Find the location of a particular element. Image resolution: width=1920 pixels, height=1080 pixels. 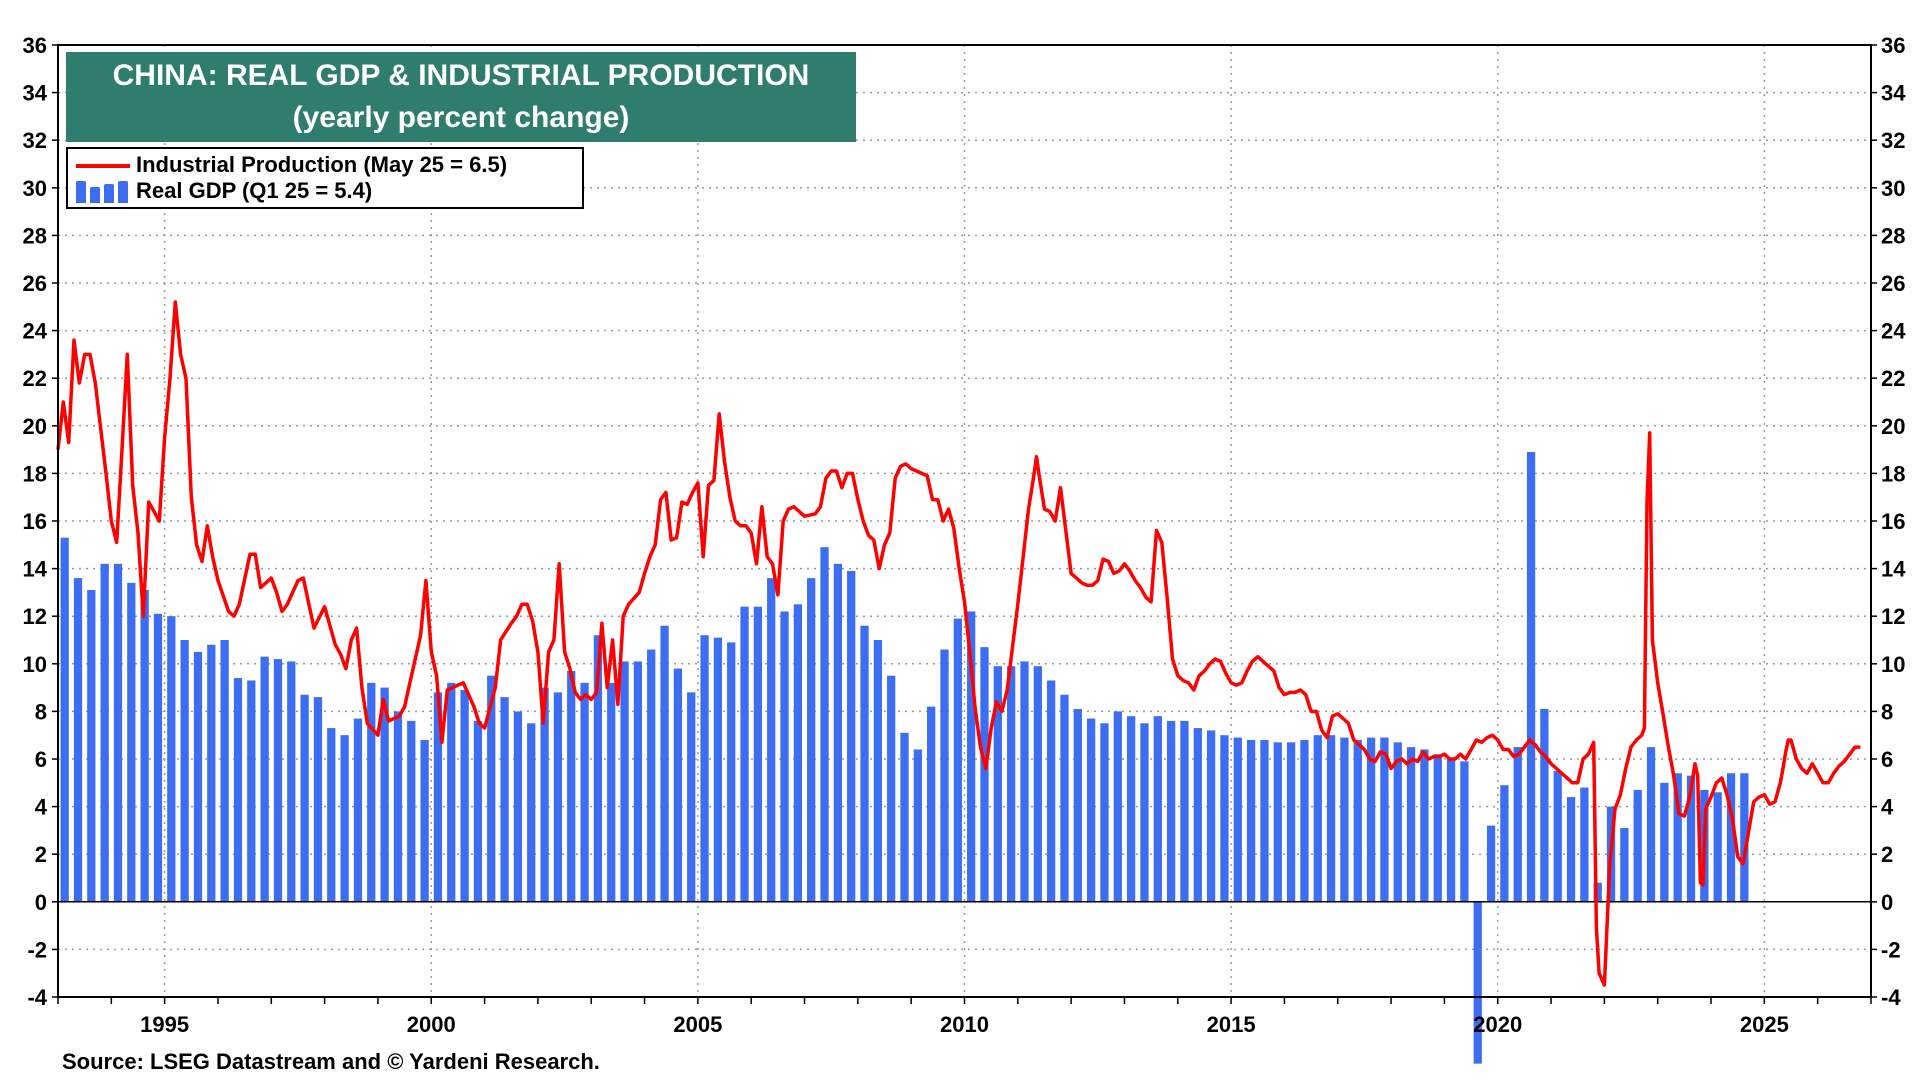

y-tick-label-left: 16 is located at coordinates (35, 521).